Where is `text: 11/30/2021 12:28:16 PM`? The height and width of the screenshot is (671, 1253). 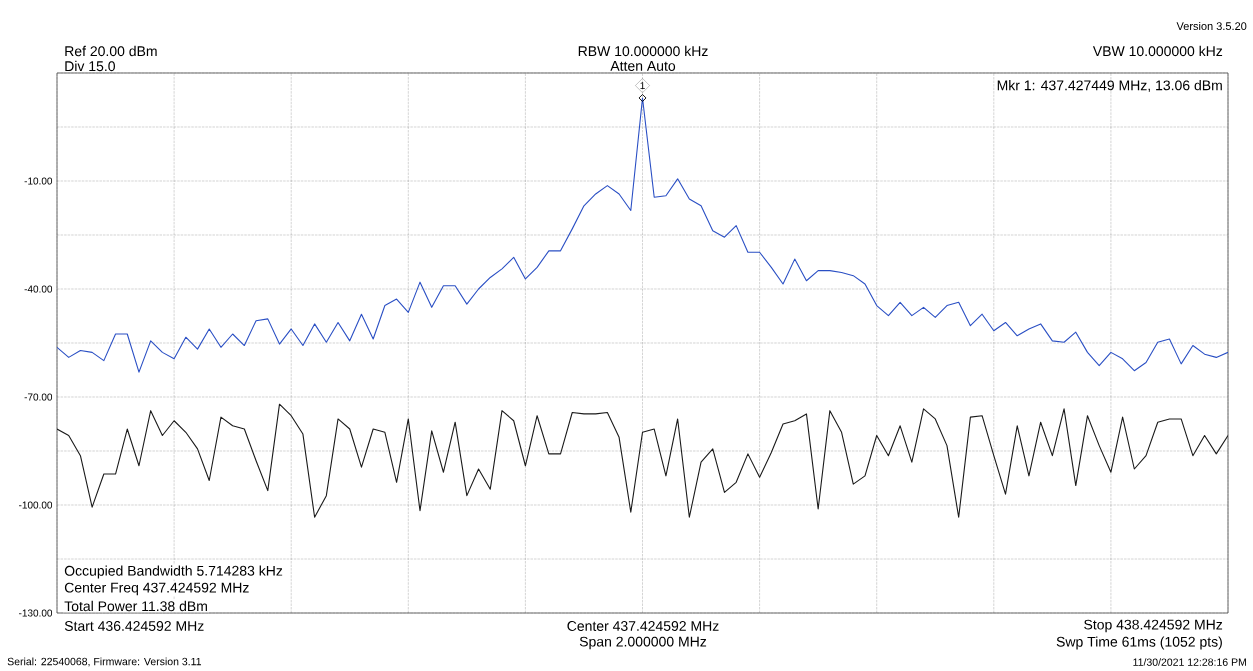
text: 11/30/2021 12:28:16 PM is located at coordinates (1189, 662).